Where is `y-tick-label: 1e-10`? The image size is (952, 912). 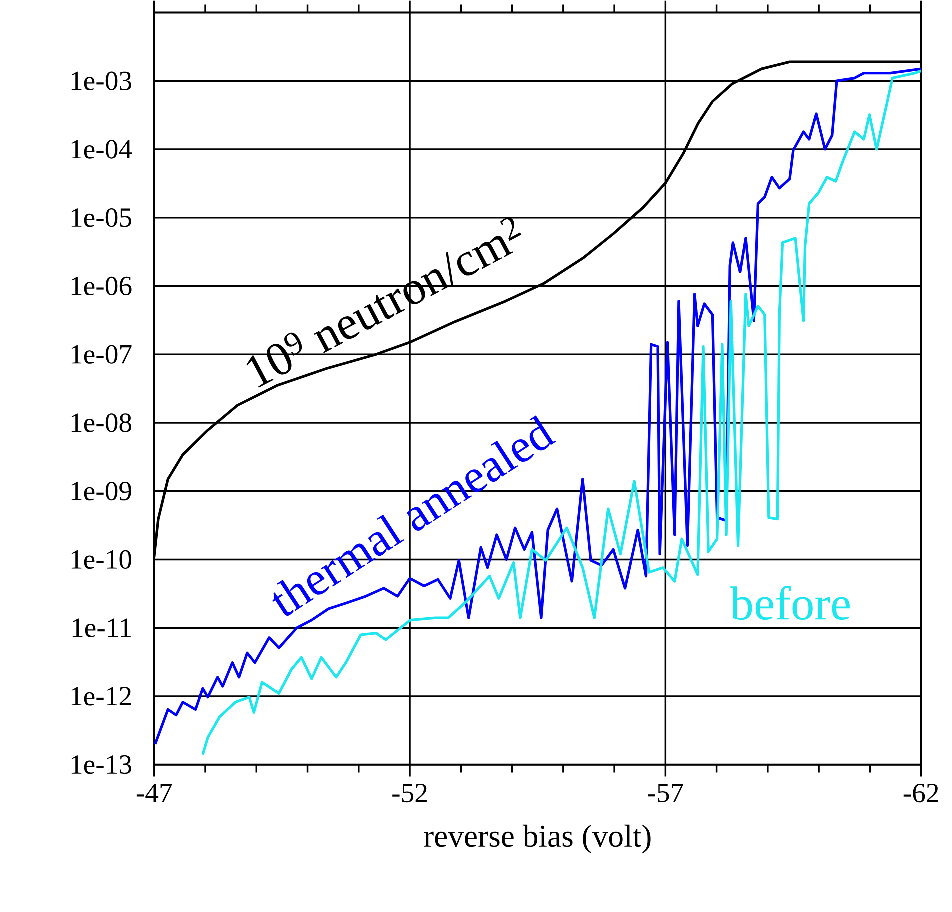
y-tick-label: 1e-10 is located at coordinates (102, 559).